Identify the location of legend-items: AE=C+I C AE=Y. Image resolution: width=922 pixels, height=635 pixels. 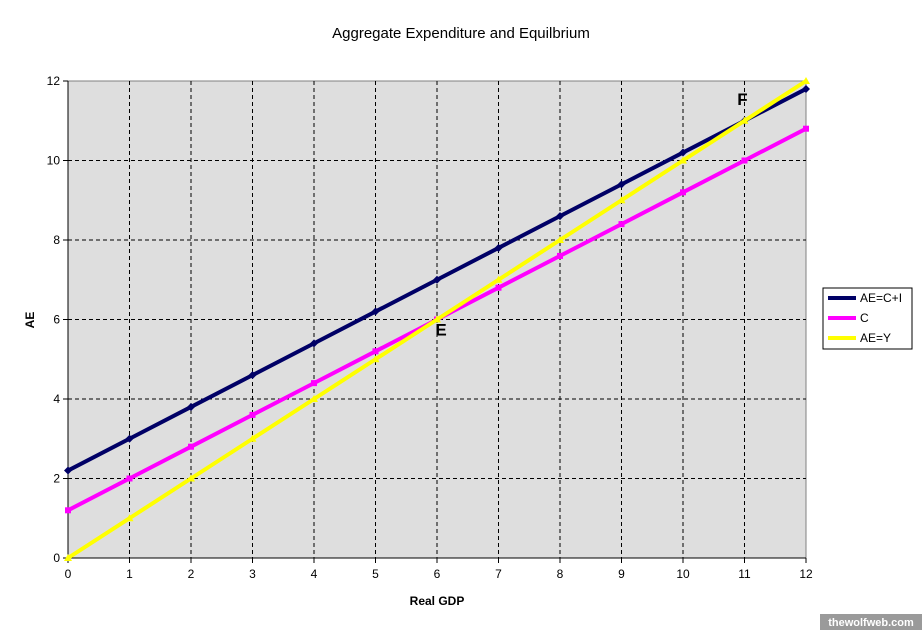
(865, 318).